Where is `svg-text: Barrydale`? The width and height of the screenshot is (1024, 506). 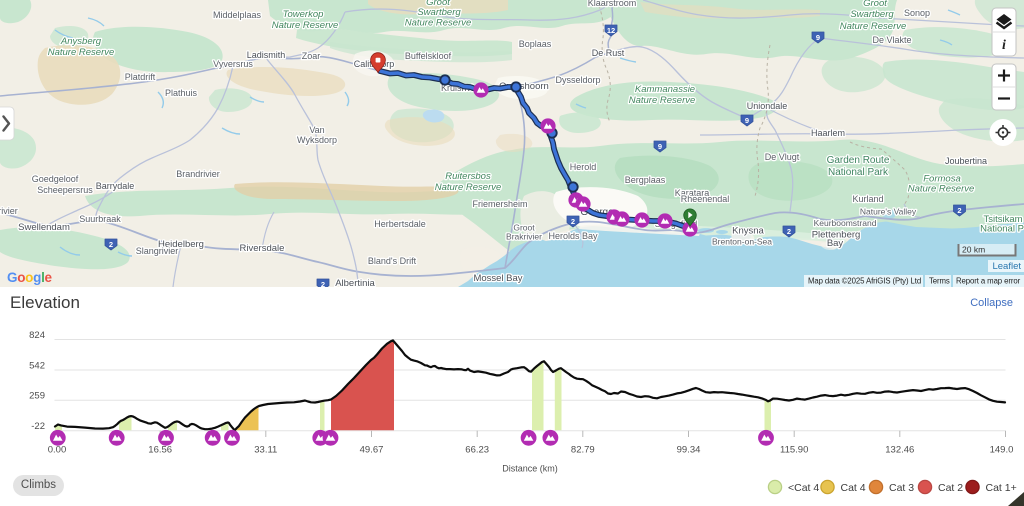
svg-text: Barrydale is located at coordinates (115, 186).